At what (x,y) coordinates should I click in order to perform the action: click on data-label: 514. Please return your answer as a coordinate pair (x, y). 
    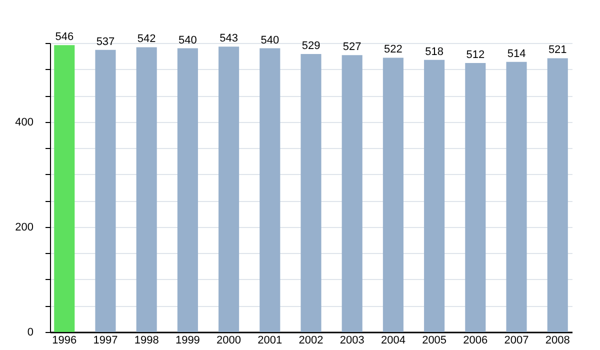
    Looking at the image, I should click on (516, 54).